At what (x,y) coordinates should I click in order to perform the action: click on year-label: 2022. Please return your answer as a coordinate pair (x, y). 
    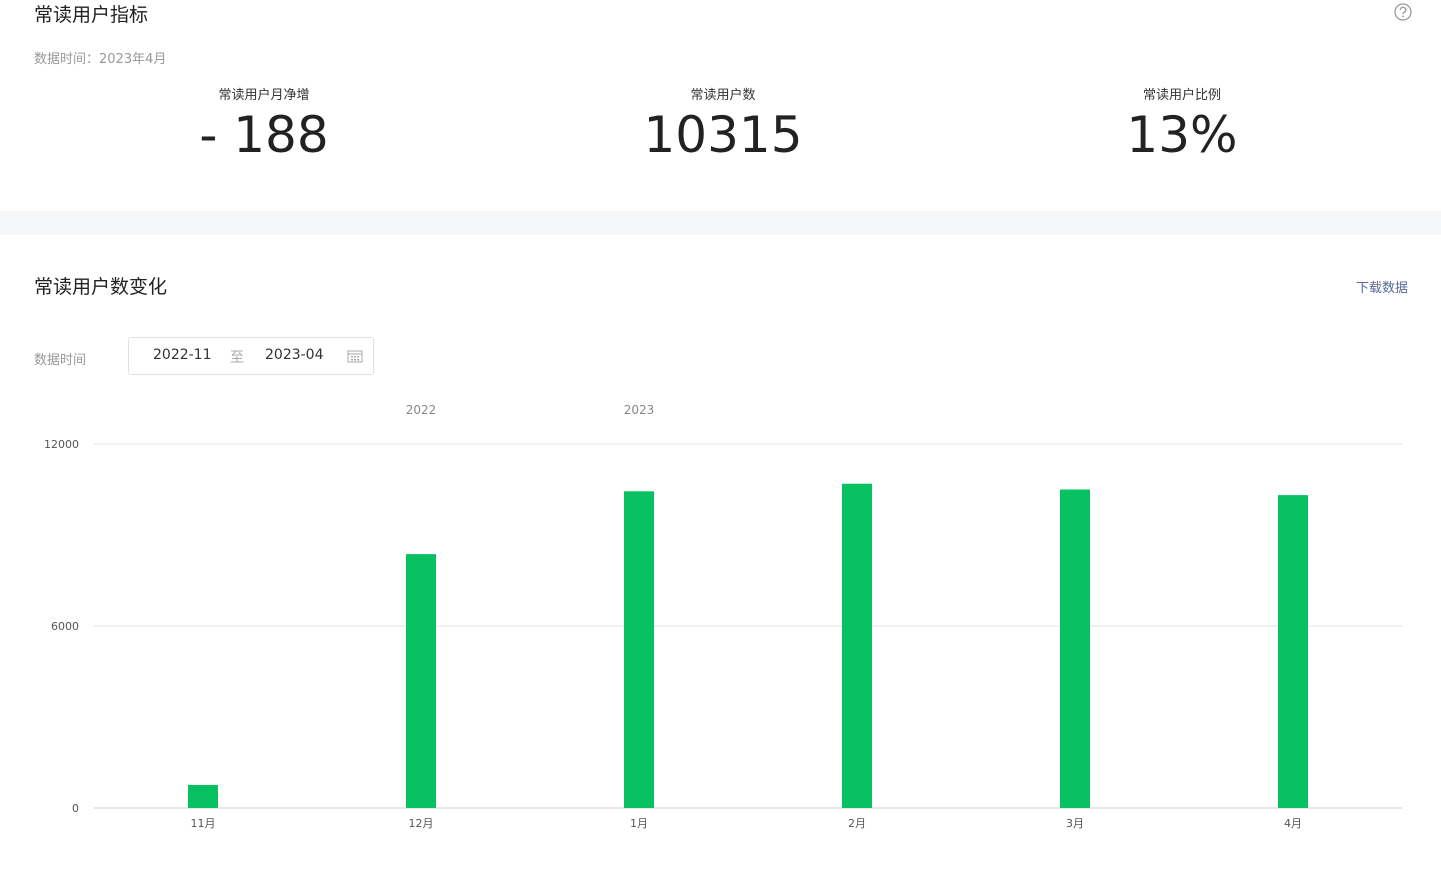
    Looking at the image, I should click on (421, 410).